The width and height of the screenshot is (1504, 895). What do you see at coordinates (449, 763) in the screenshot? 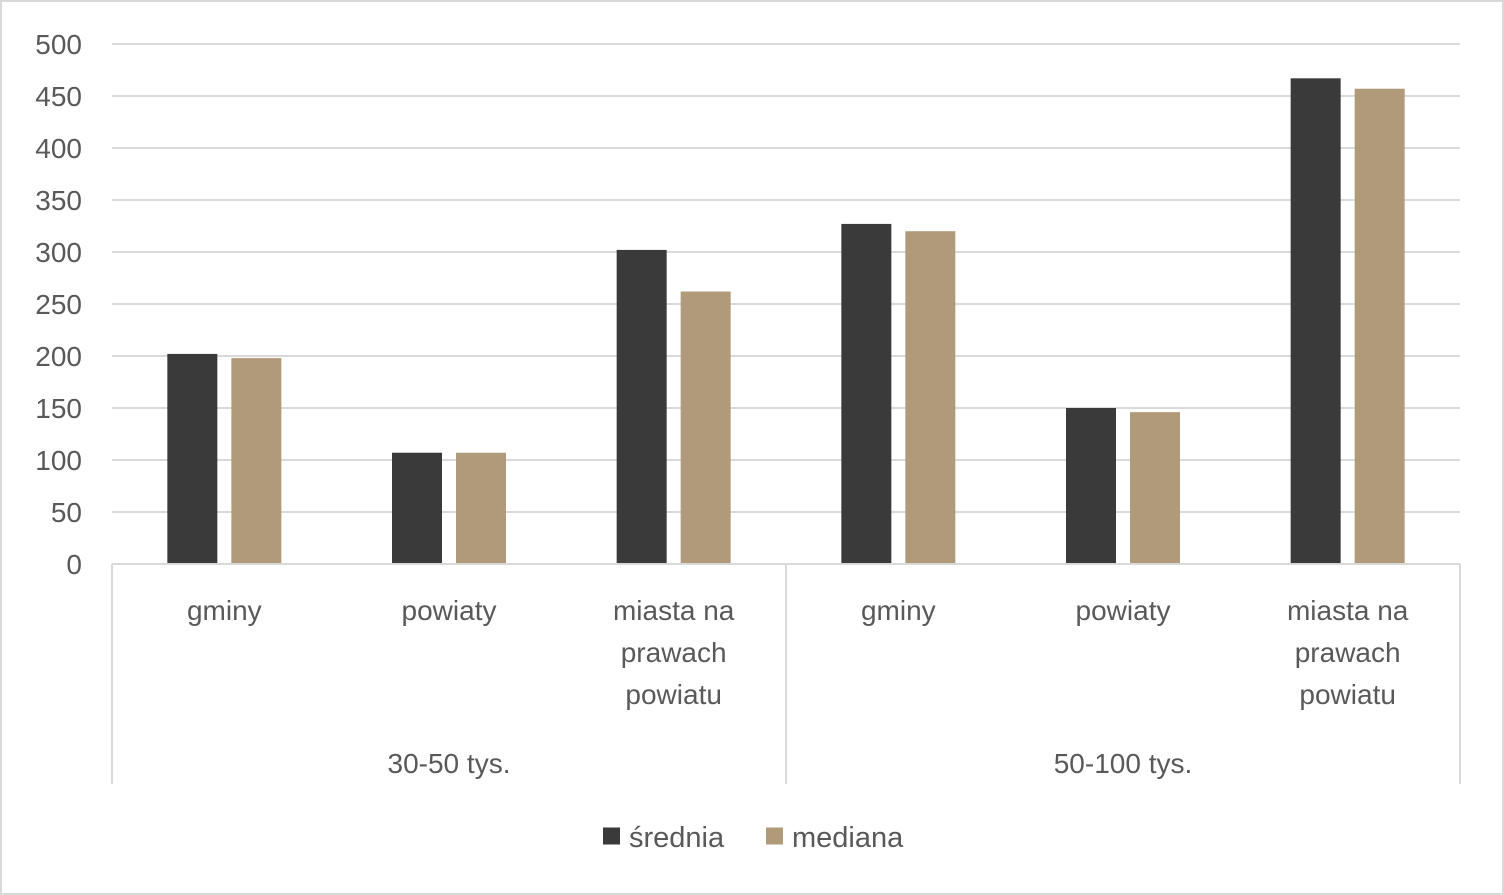
I see `group-label: 30-50 tys.` at bounding box center [449, 763].